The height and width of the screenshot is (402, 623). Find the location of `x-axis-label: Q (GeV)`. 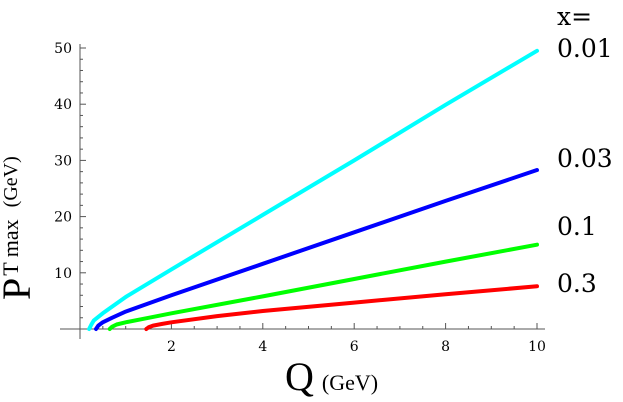

x-axis-label: Q (GeV) is located at coordinates (331, 376).